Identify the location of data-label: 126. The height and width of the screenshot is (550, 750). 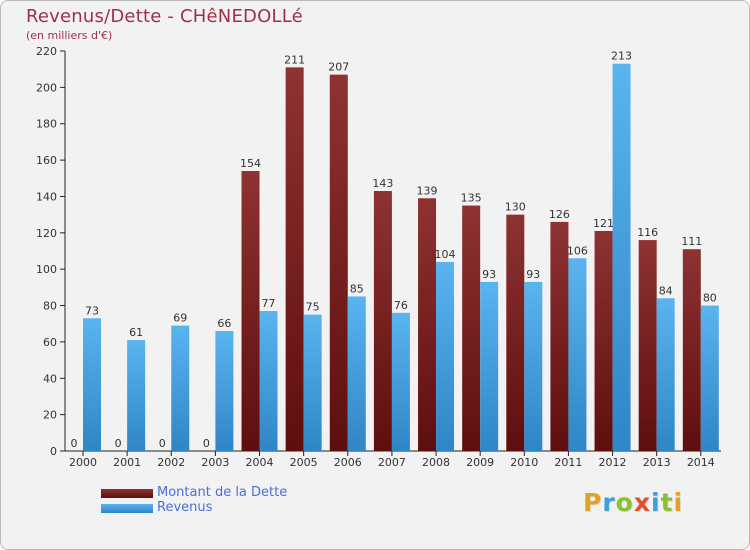
(559, 214).